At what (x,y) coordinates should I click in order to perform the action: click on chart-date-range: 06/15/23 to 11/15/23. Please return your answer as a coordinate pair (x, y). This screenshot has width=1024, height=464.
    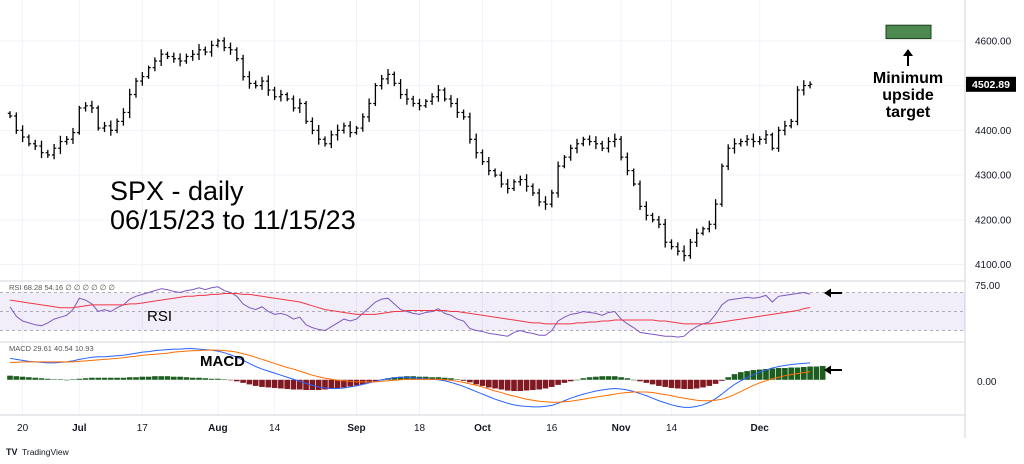
    Looking at the image, I should click on (233, 220).